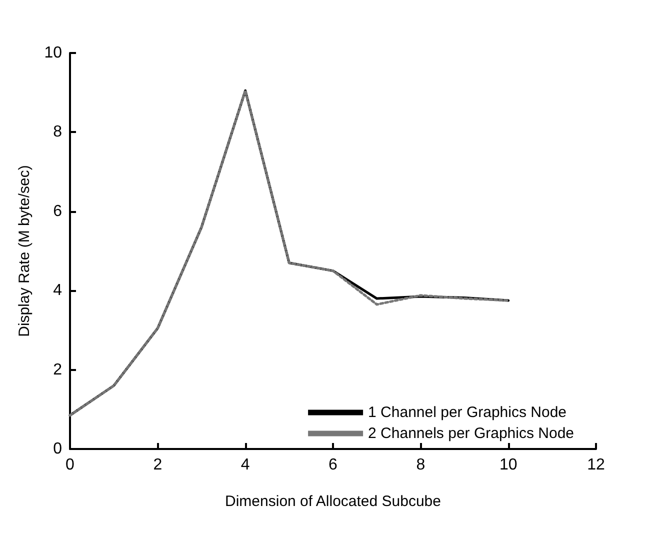 This screenshot has width=647, height=544. I want to click on y-tick-label: 10, so click(53, 53).